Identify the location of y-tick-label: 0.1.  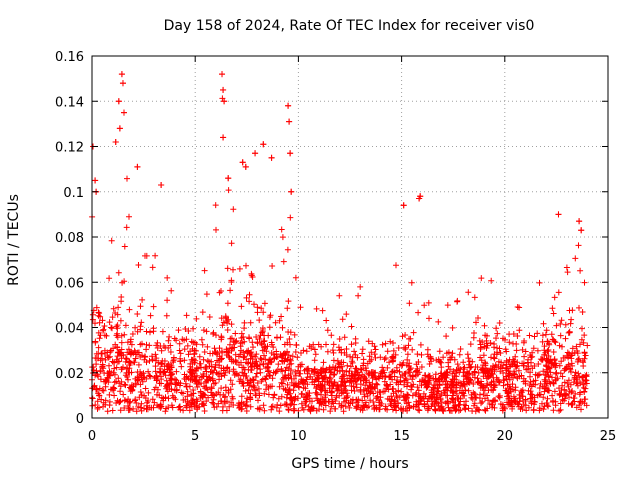
(73, 193).